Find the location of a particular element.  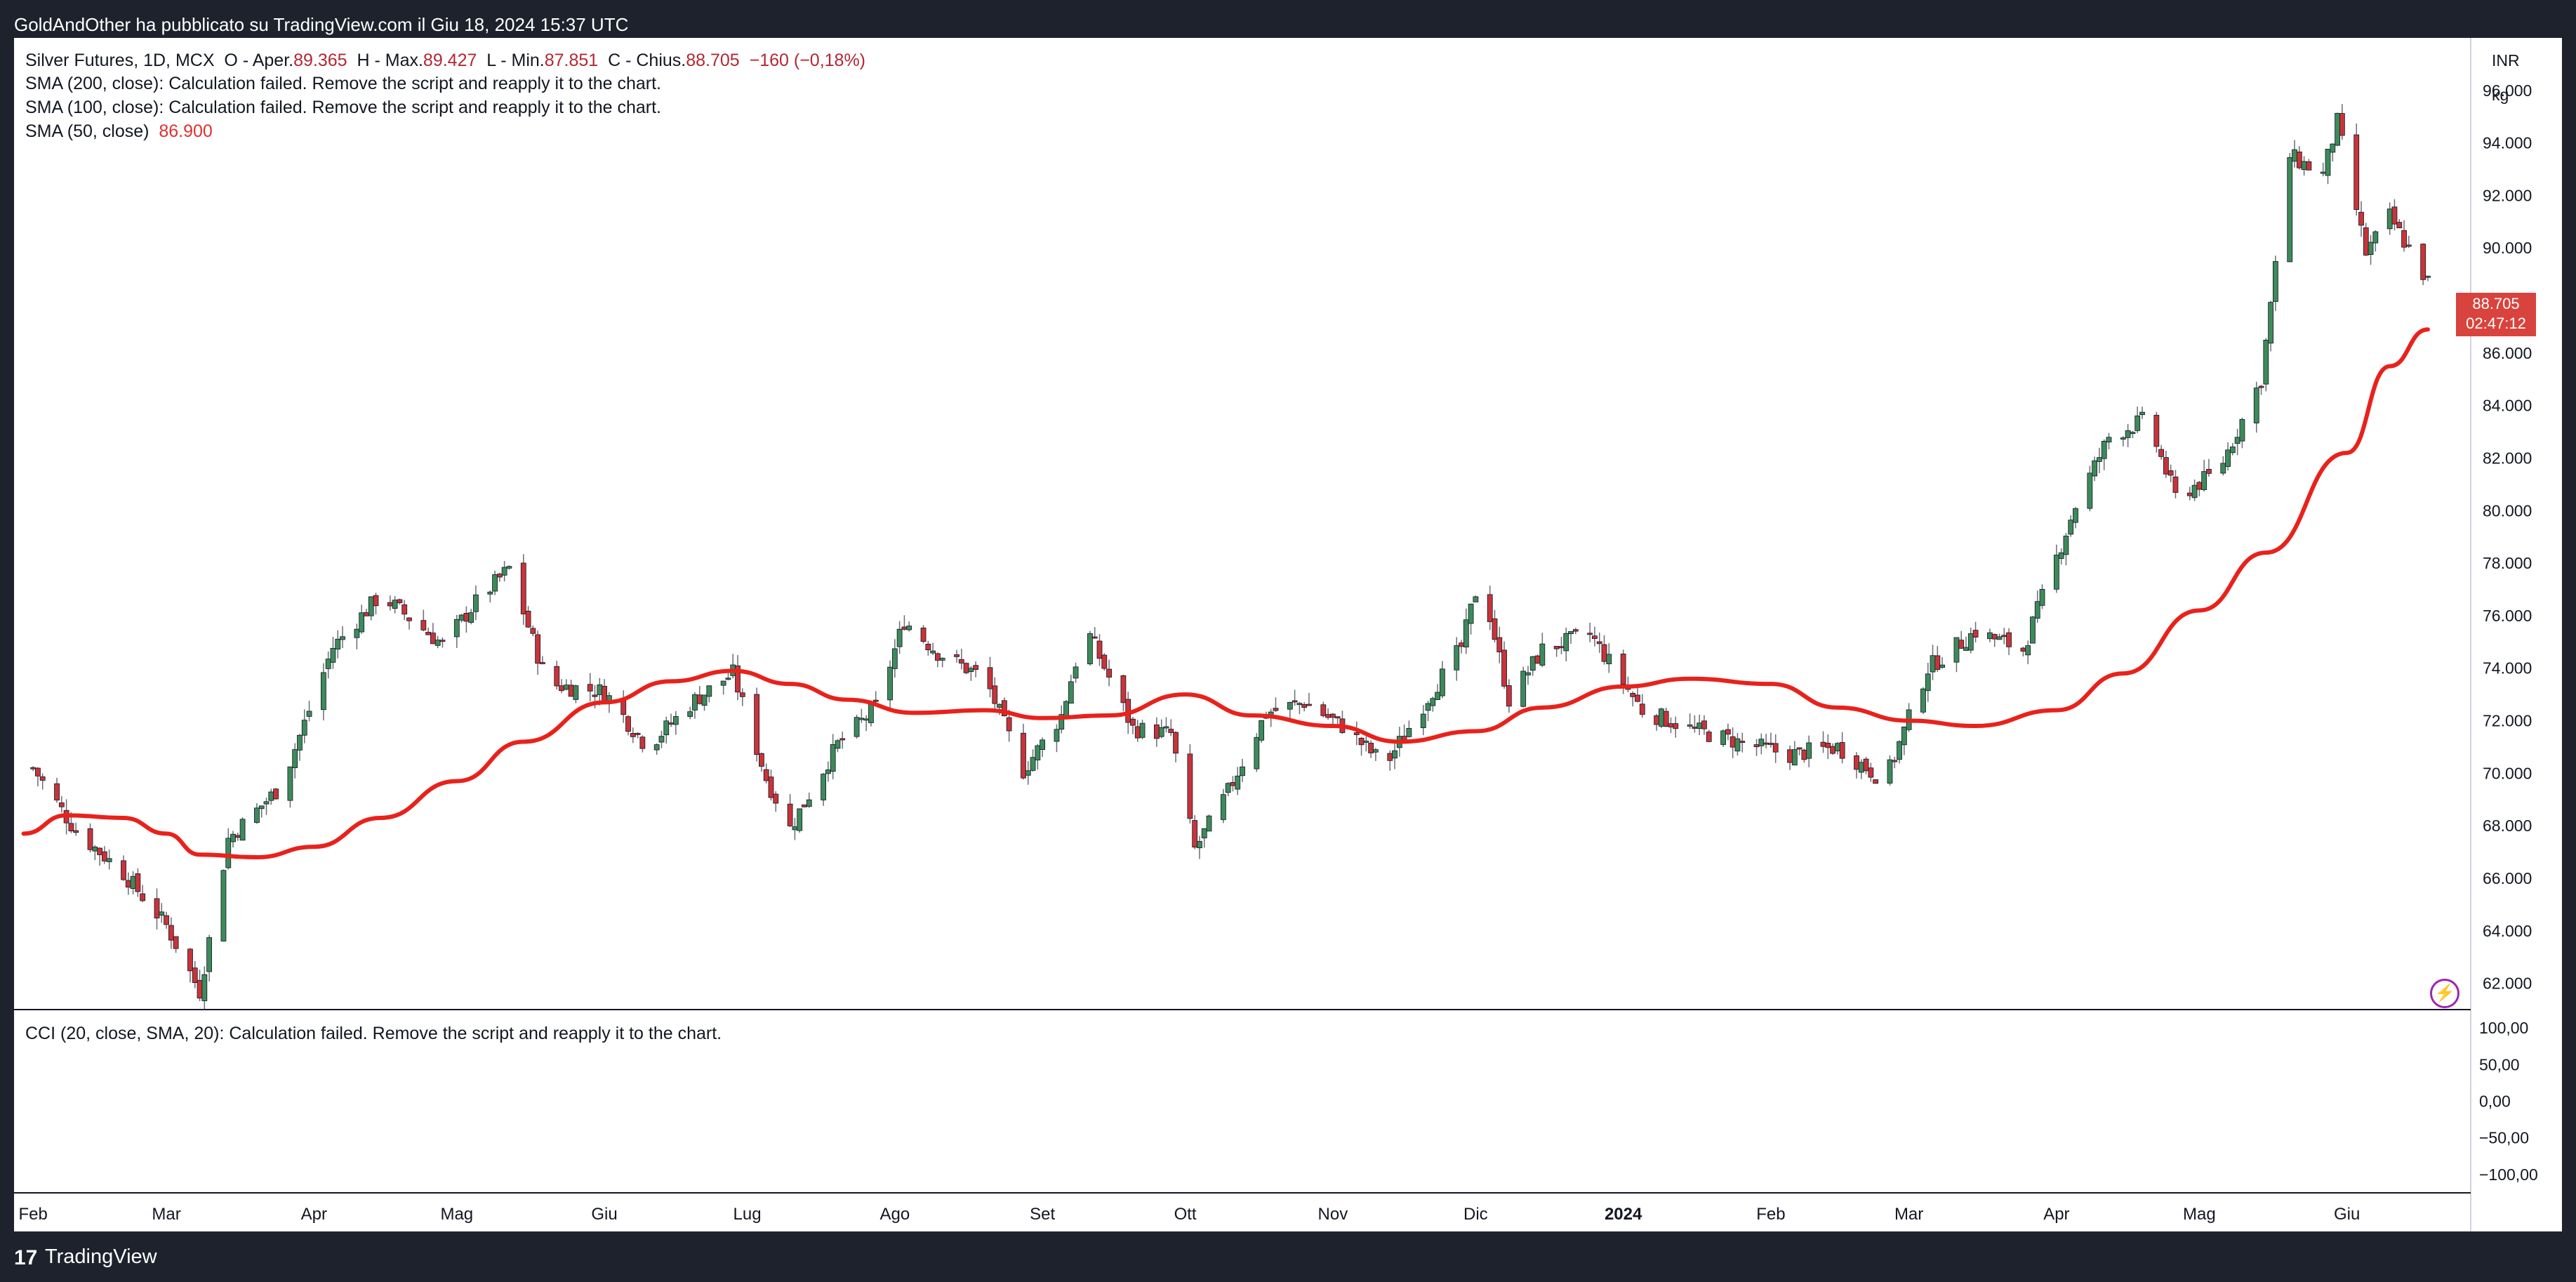

price-tick-label: 90.000 is located at coordinates (2508, 248).